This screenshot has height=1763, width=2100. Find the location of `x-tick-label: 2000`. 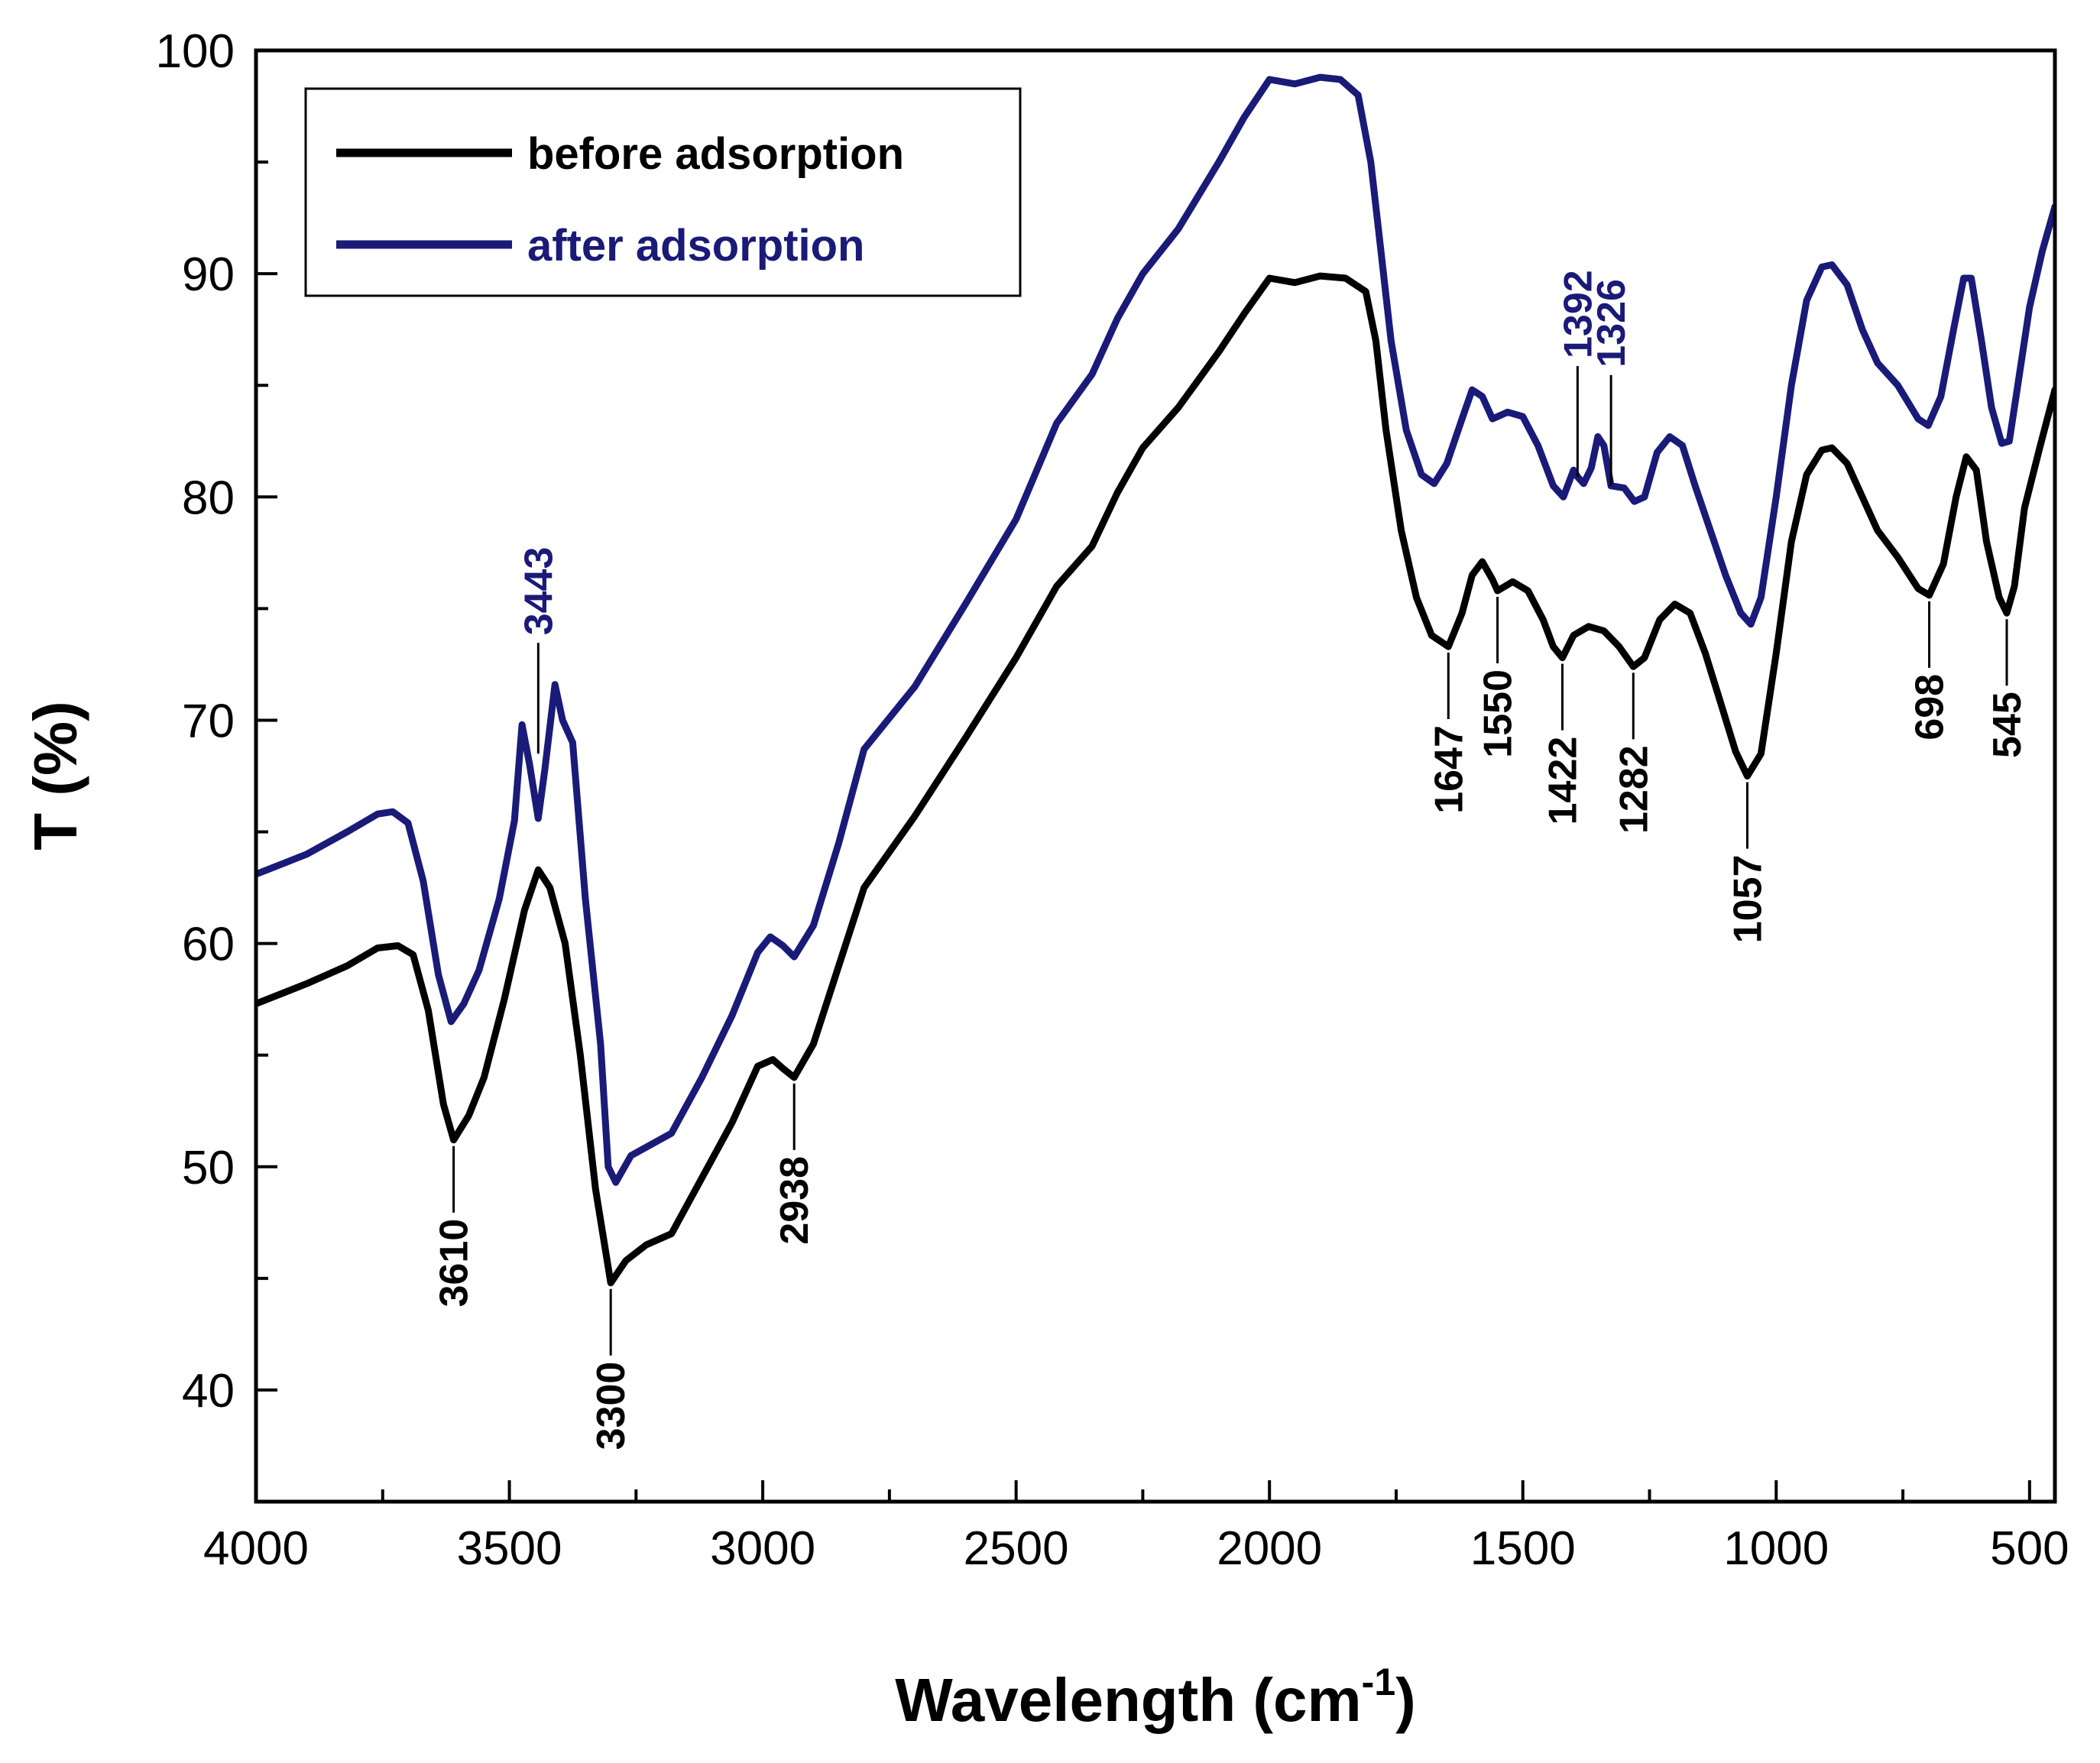

x-tick-label: 2000 is located at coordinates (1269, 1548).